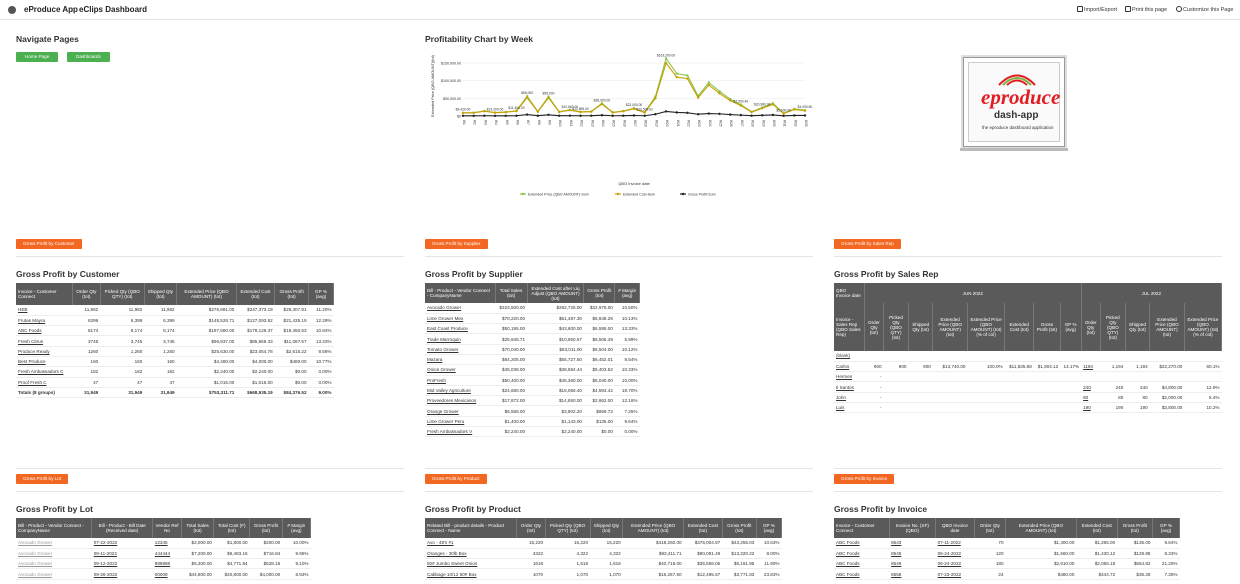 This screenshot has width=1240, height=584. What do you see at coordinates (12, 10) in the screenshot?
I see `app-logo-icon` at bounding box center [12, 10].